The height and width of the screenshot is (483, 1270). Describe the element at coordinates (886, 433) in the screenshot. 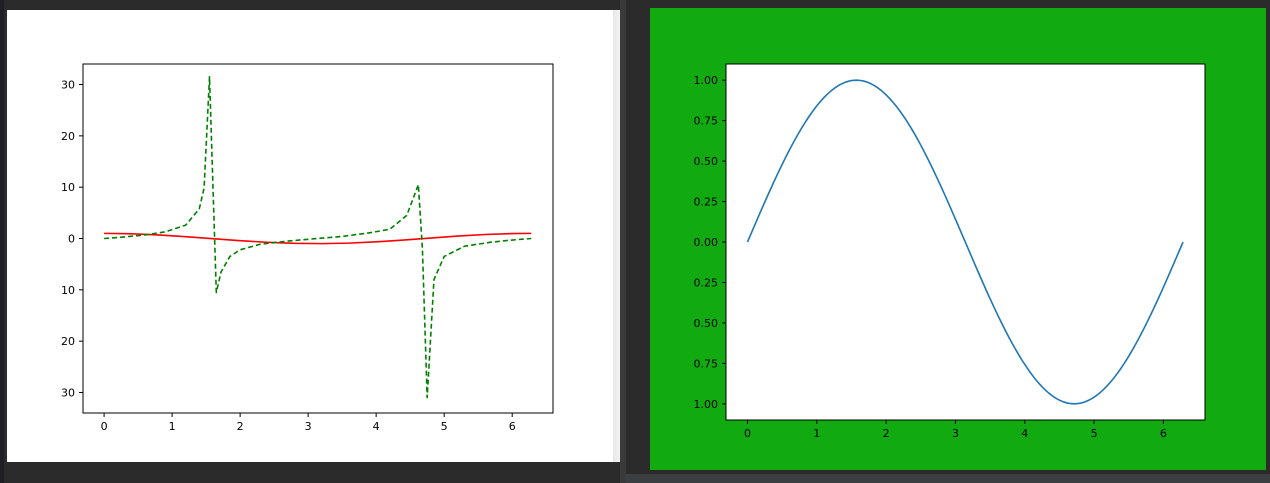

I see `right-xtick-label: 2` at that location.